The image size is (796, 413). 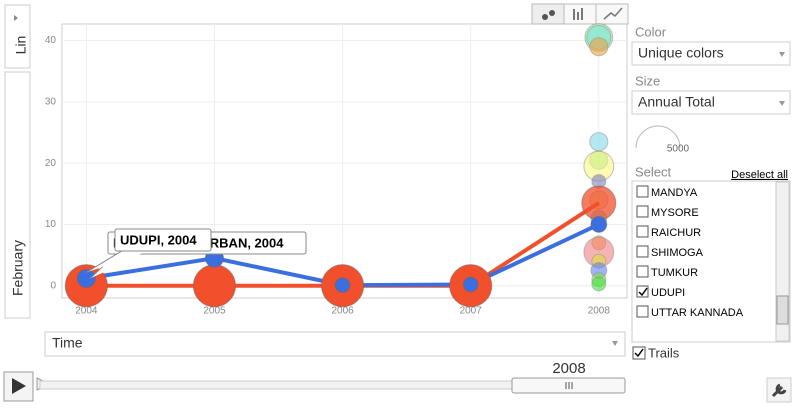 What do you see at coordinates (653, 171) in the screenshot?
I see `select-label: Select` at bounding box center [653, 171].